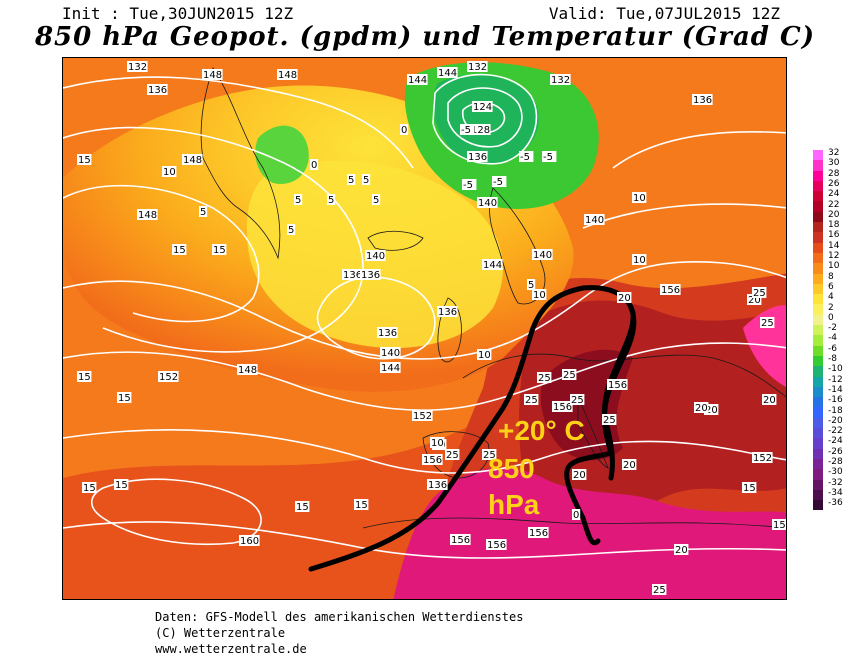  I want to click on color-scale-label: -22, so click(835, 431).